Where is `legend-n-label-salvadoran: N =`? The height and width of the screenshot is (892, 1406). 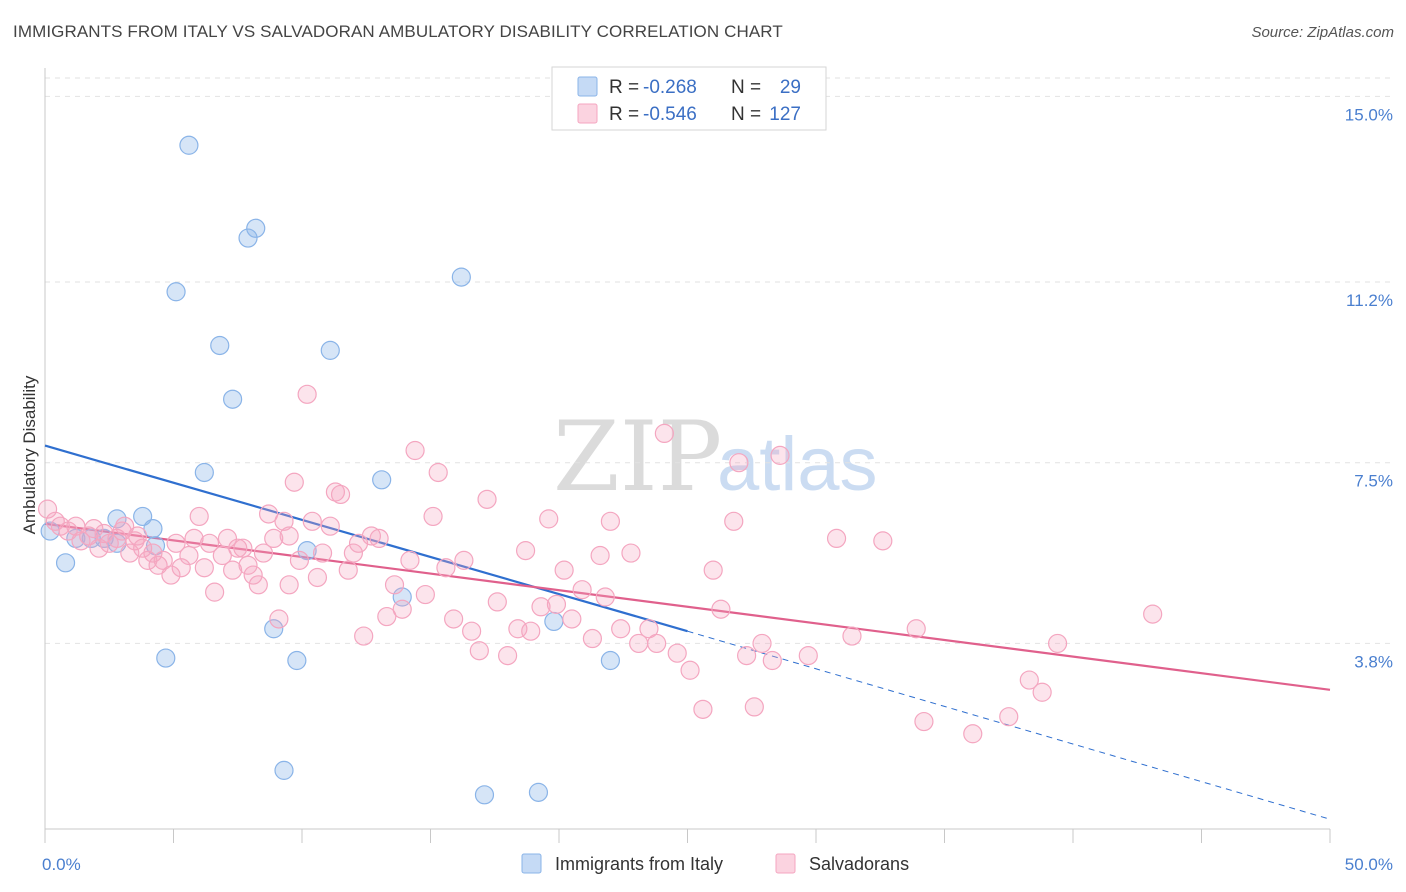
legend-n-label-salvadoran: N = is located at coordinates (746, 114).